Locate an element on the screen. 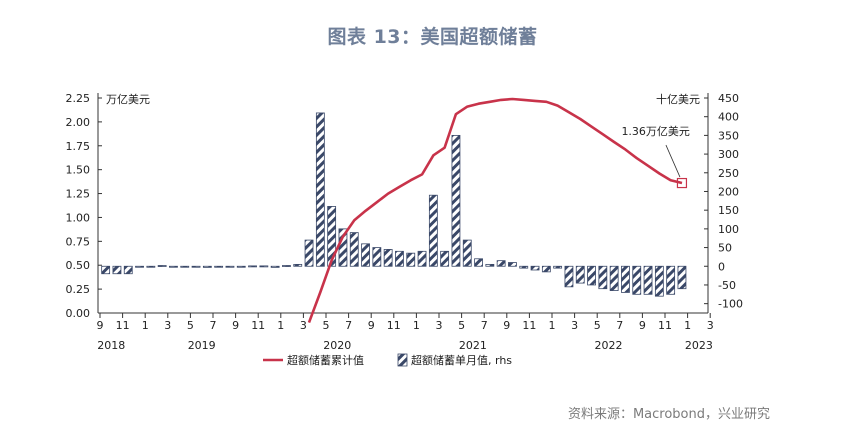 This screenshot has height=441, width=865. source-note: 资料来源：Macrobond，兴业研究 is located at coordinates (668, 414).